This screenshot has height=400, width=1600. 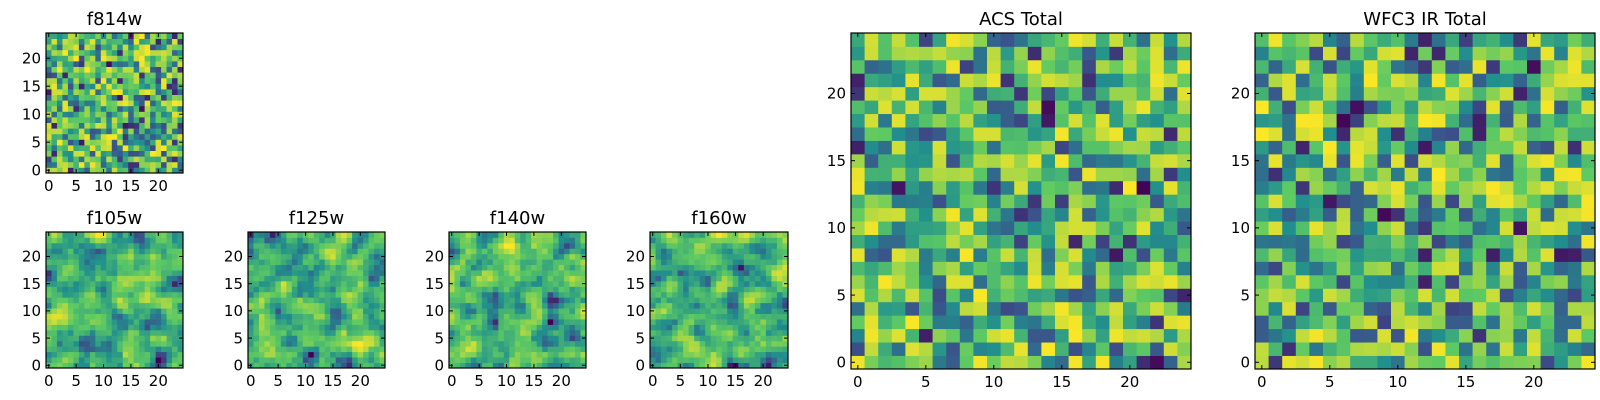 What do you see at coordinates (49, 186) in the screenshot?
I see `x-tick-label: 0` at bounding box center [49, 186].